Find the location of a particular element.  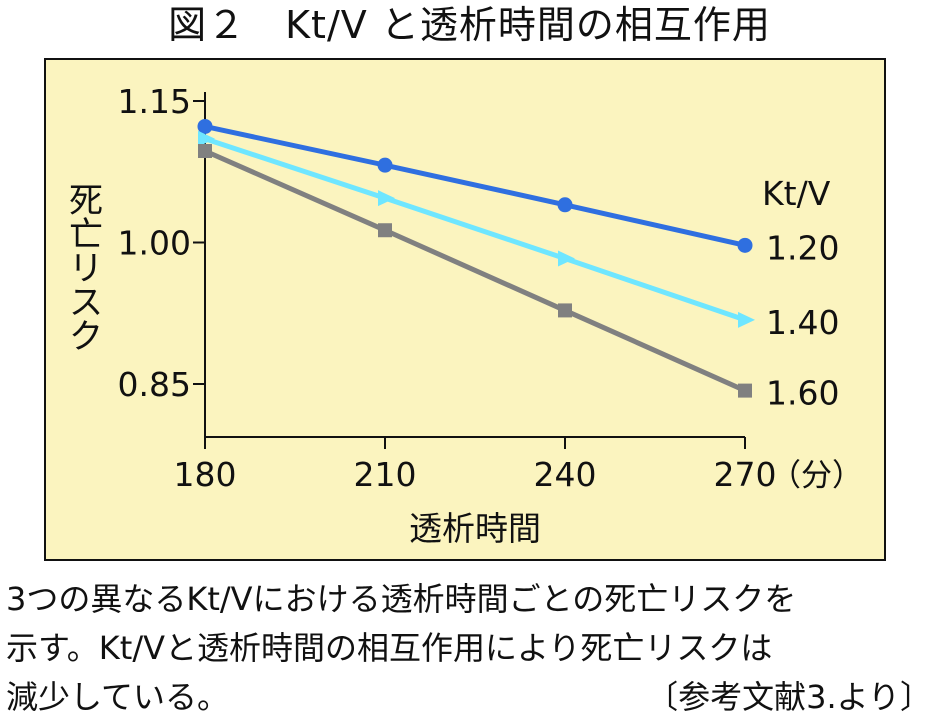

y-tick-label: 1.00 is located at coordinates (154, 243).